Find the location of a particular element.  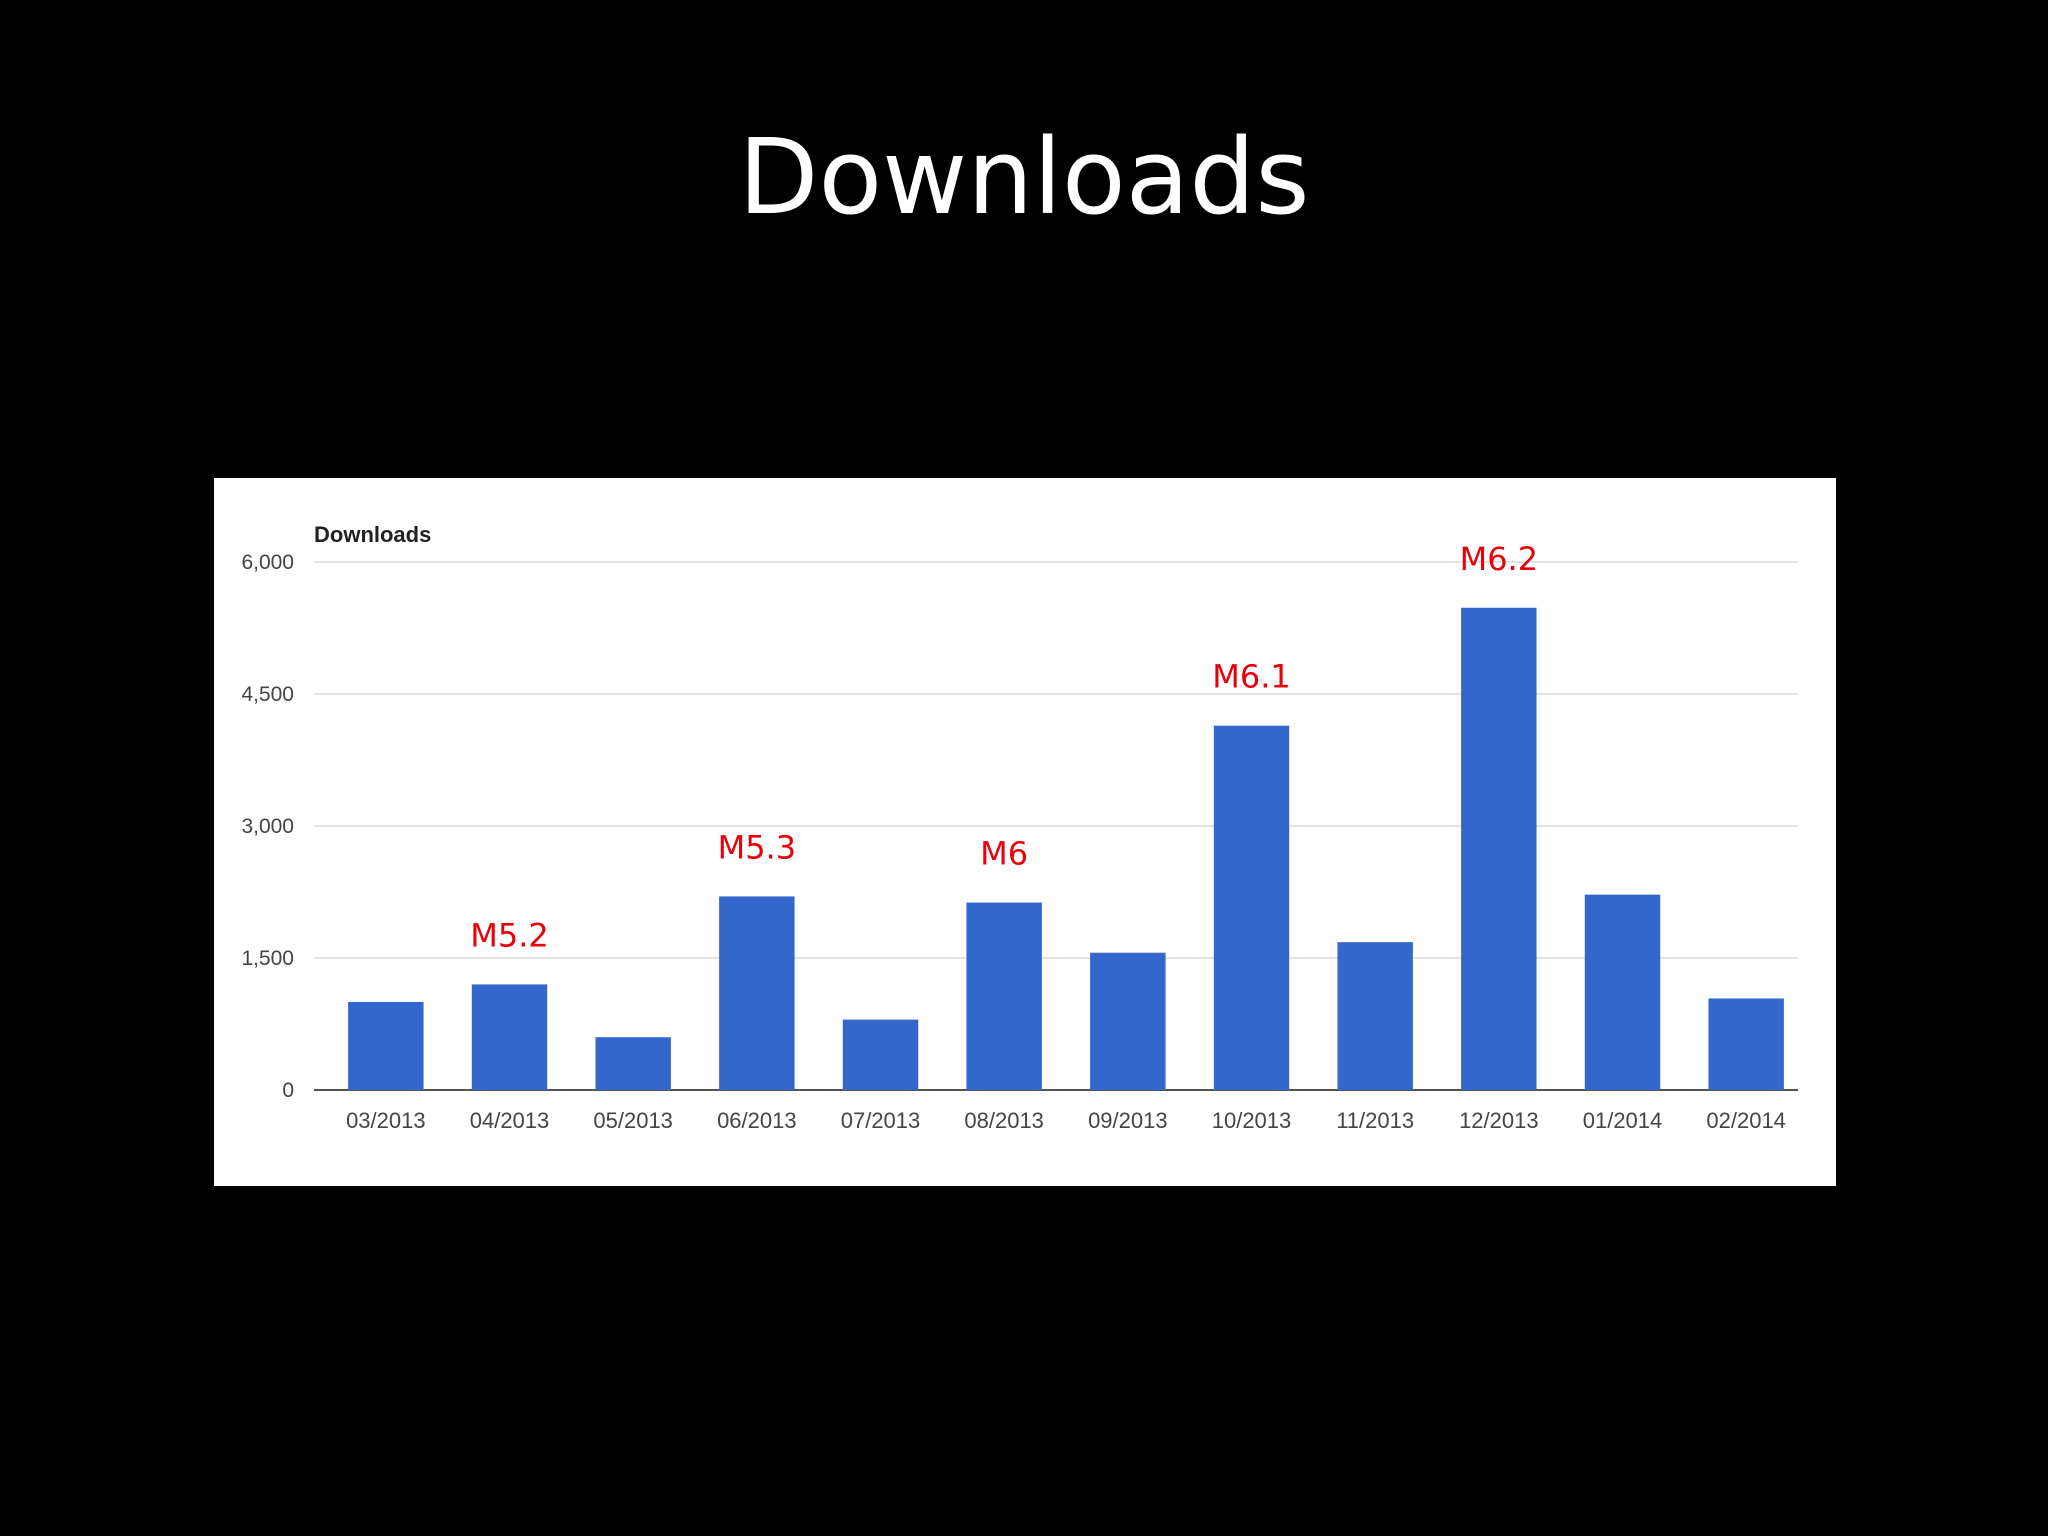

x-tick-label: 10/2013 is located at coordinates (1252, 1120).